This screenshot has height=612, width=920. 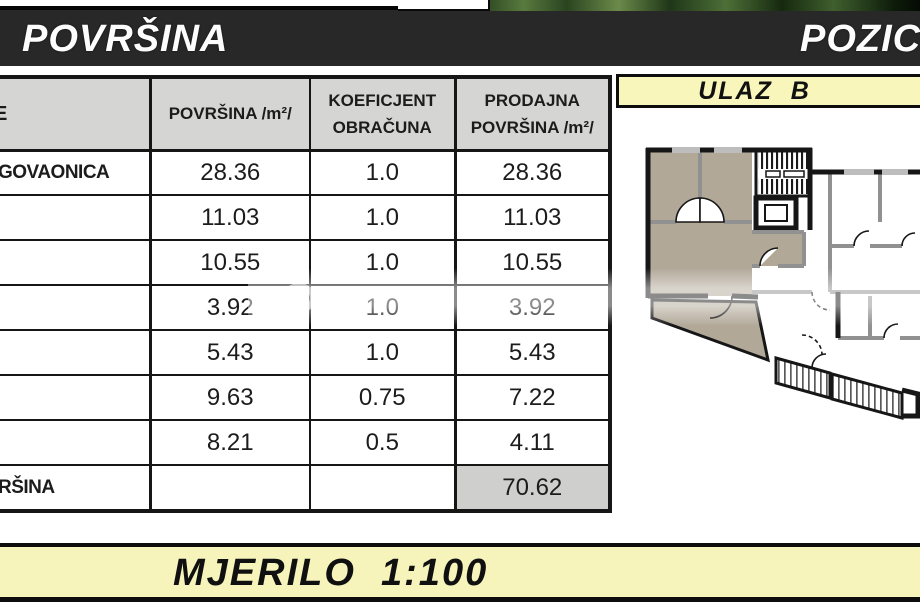 What do you see at coordinates (383, 488) in the screenshot?
I see `total-coefficient-cell` at bounding box center [383, 488].